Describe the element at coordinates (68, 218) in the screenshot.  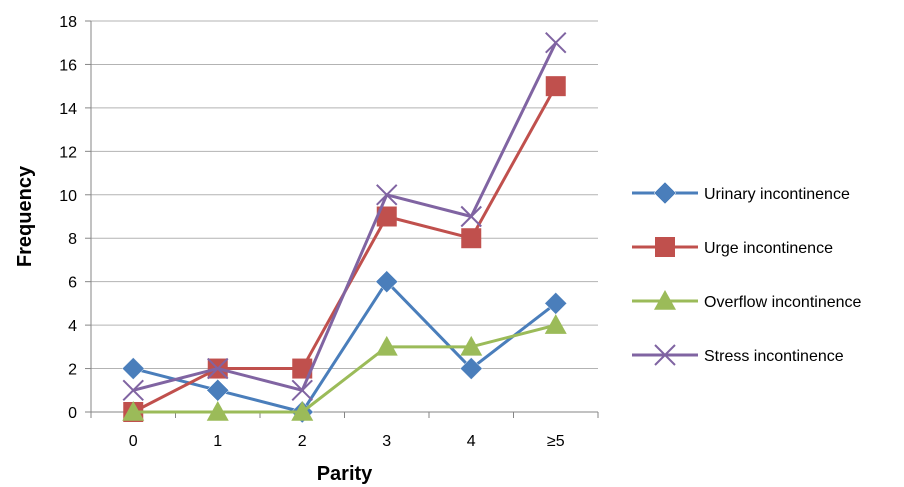
I see `y-tick-labels: 0 2 4 6 8 10 12 14 16 18` at that location.